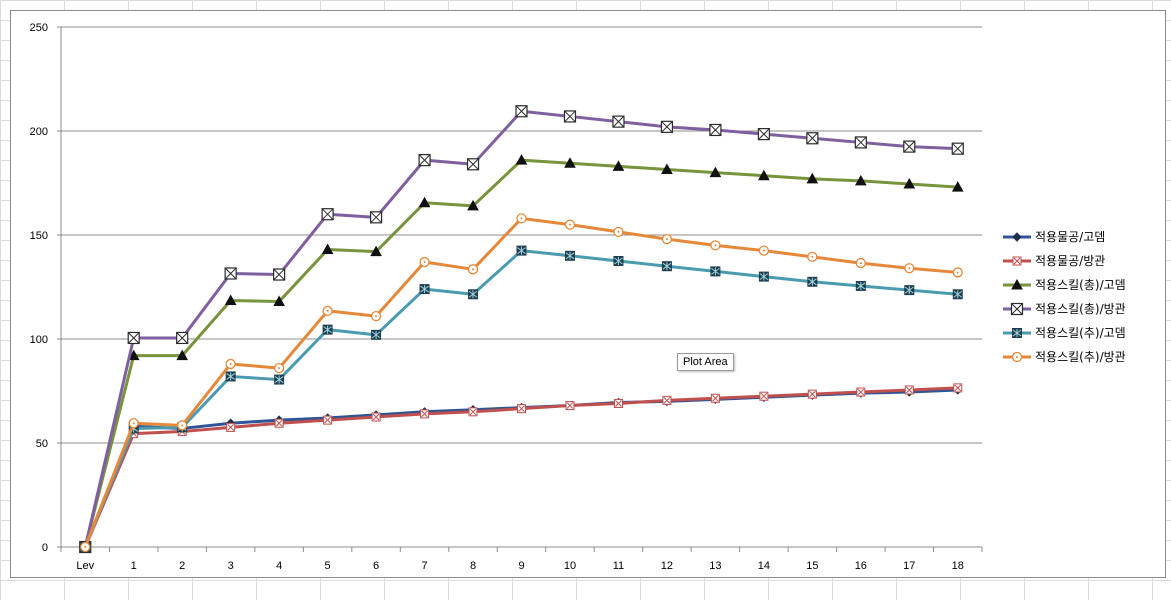 This screenshot has width=1171, height=600. I want to click on legend-label: 적용스킬(추)/방관, so click(1080, 357).